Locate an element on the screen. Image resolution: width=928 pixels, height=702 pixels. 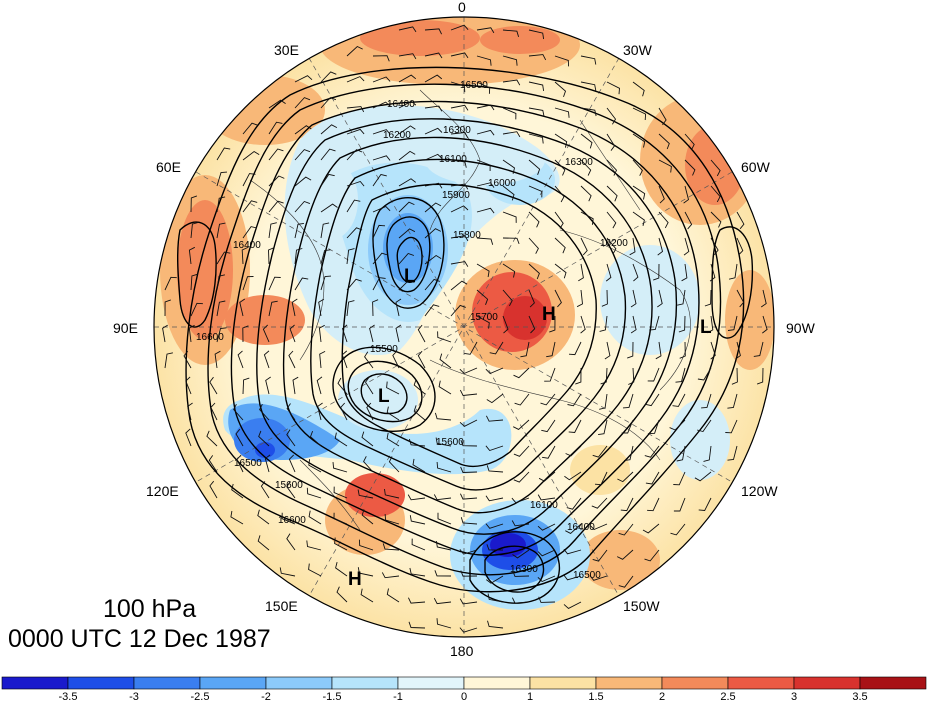
contour-label: 15900 is located at coordinates (456, 195).